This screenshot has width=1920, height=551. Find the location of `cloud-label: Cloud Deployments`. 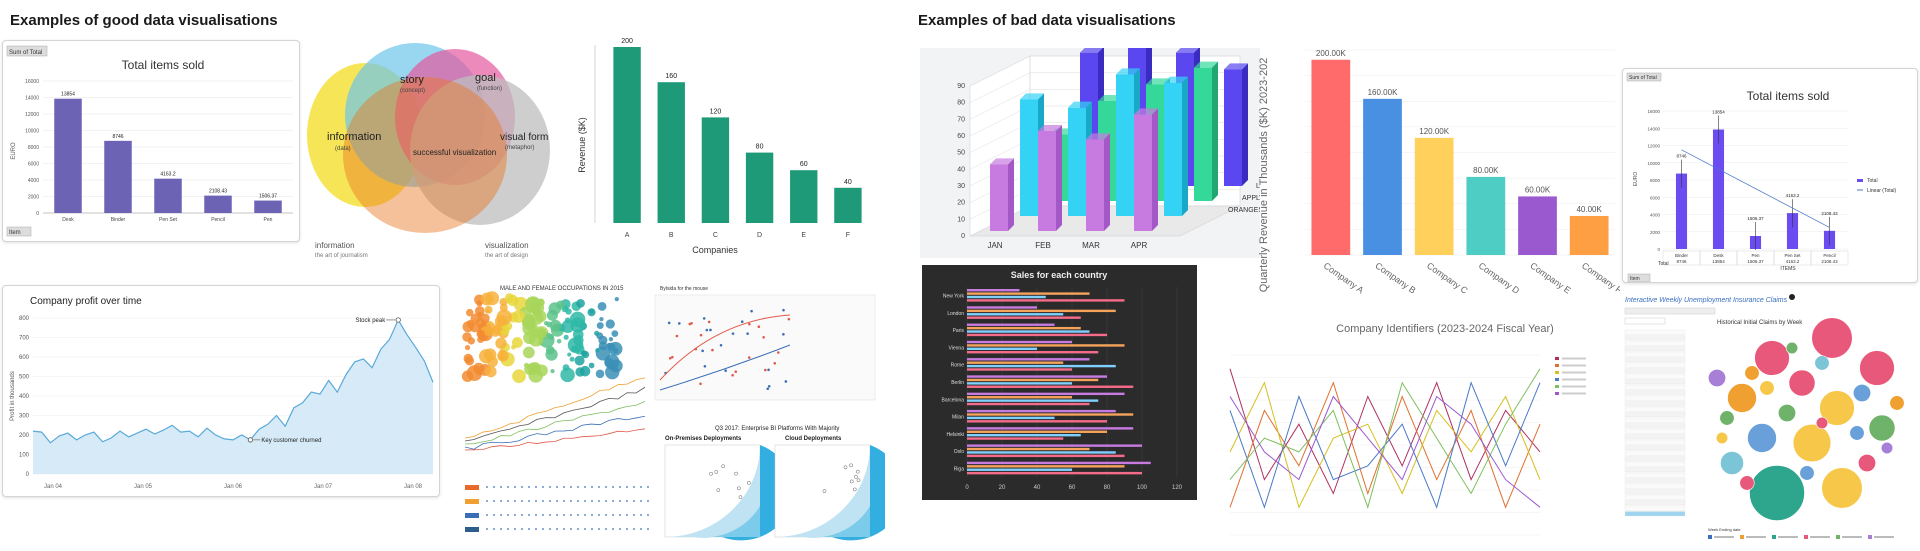

cloud-label: Cloud Deployments is located at coordinates (813, 439).